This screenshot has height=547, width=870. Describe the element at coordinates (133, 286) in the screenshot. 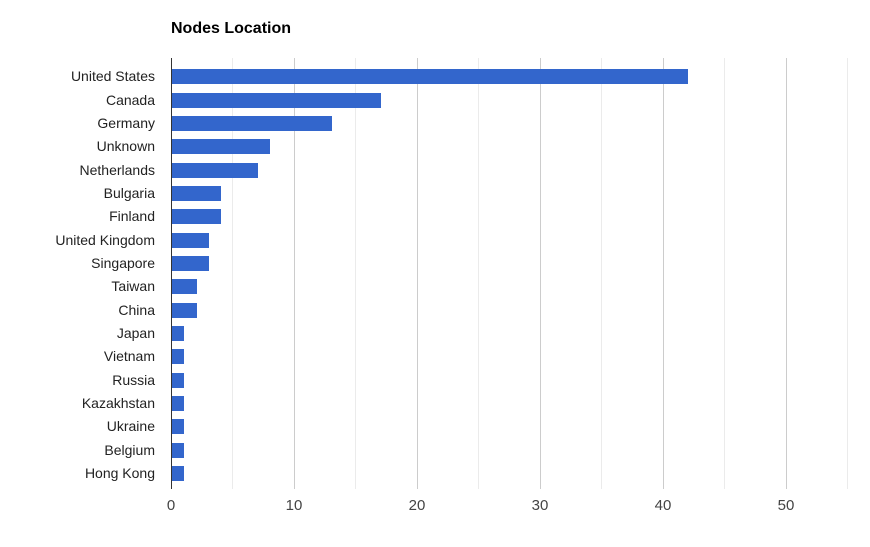

I see `category-label-taiwan: Taiwan` at that location.